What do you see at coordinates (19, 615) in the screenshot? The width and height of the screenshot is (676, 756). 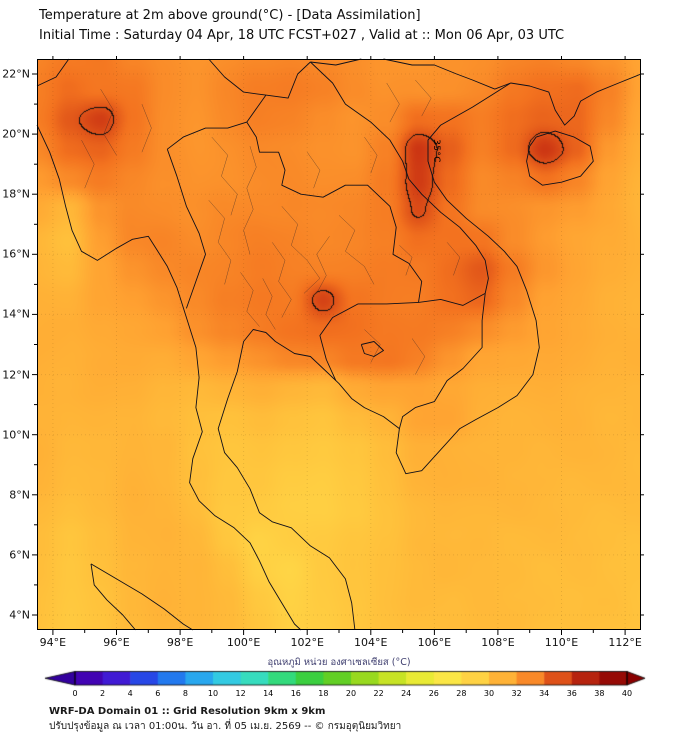 I see `y-axis-tick-label: 4°N` at bounding box center [19, 615].